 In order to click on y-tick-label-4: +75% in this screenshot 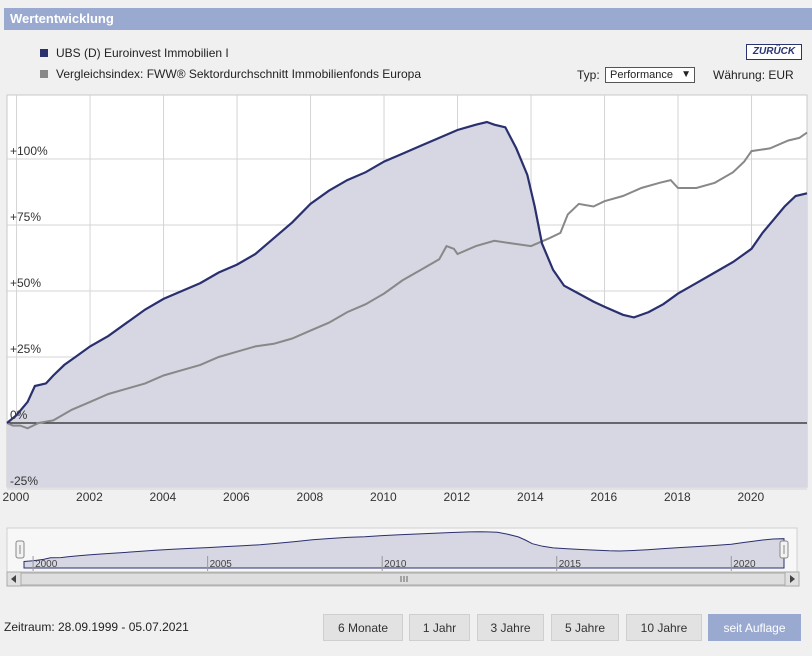, I will do `click(25, 217)`.